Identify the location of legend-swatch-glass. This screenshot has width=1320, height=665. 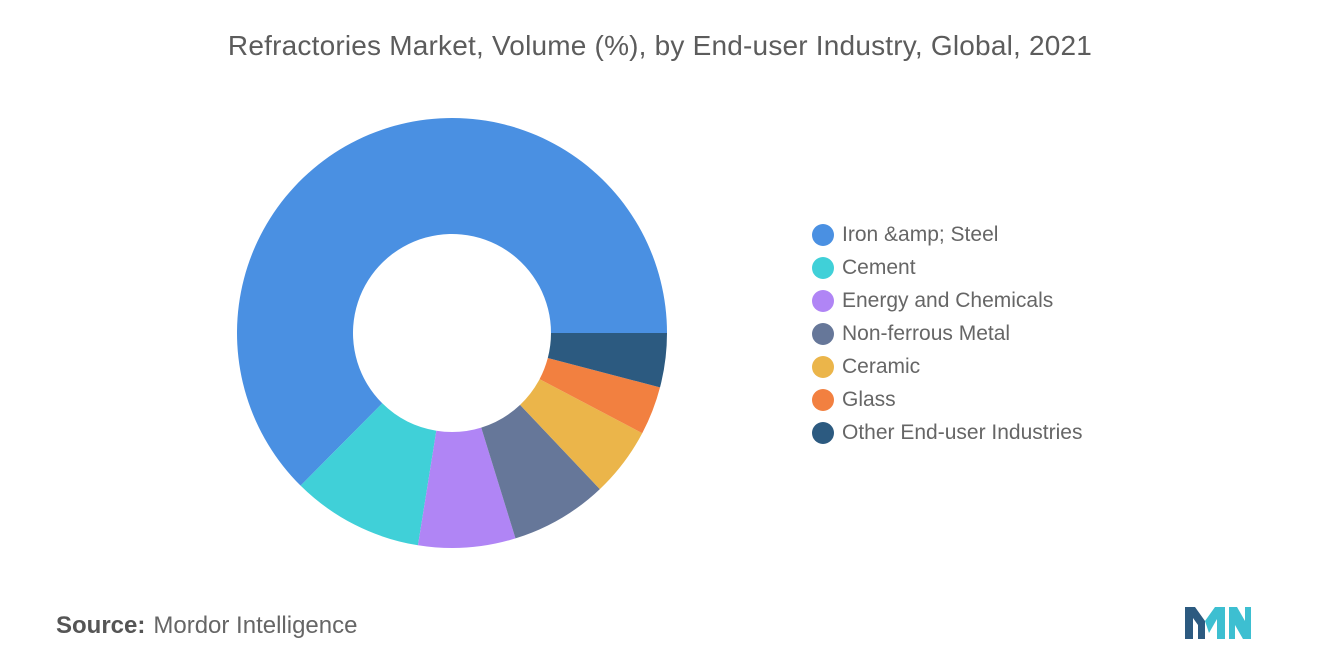
(823, 399).